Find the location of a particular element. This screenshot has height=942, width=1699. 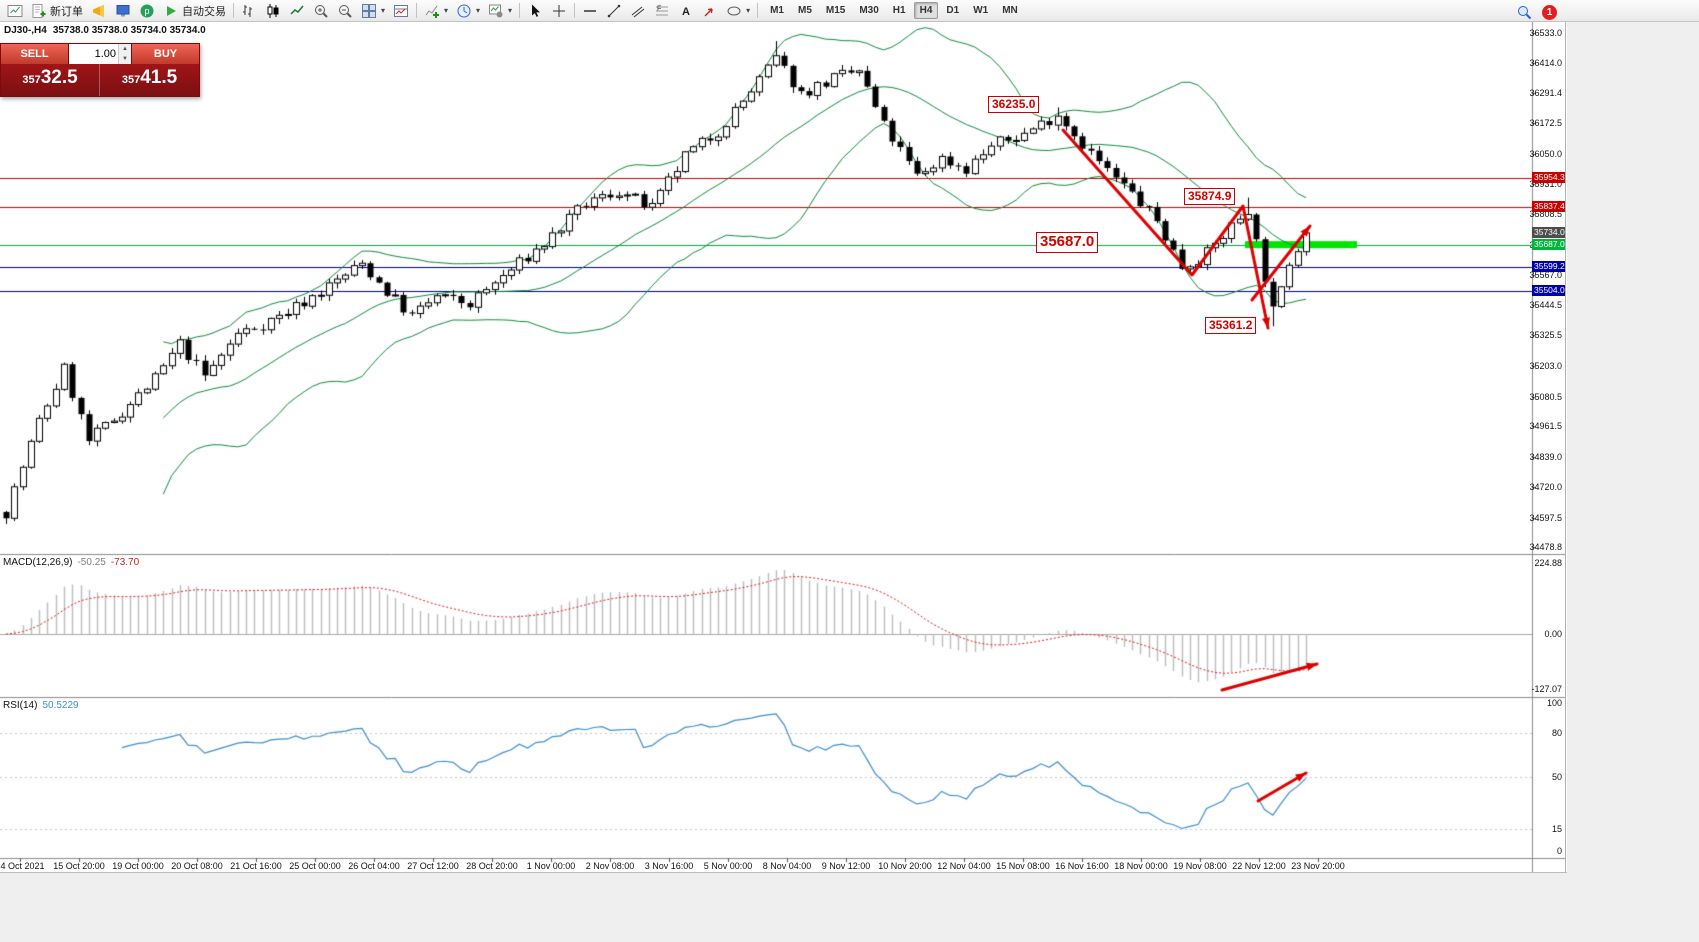

volume-down-icon: ▼ is located at coordinates (125, 59).